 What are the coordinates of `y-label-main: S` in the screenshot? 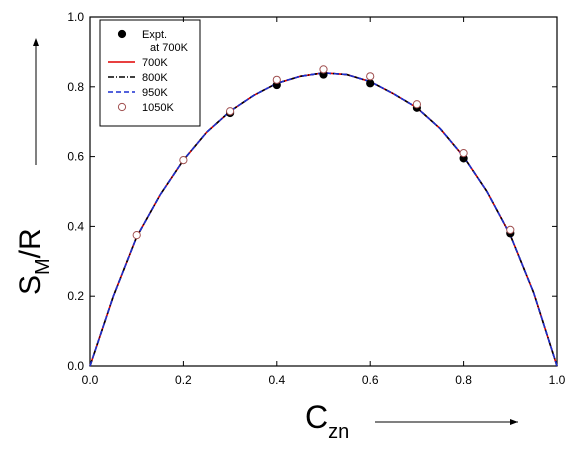 It's located at (30, 285).